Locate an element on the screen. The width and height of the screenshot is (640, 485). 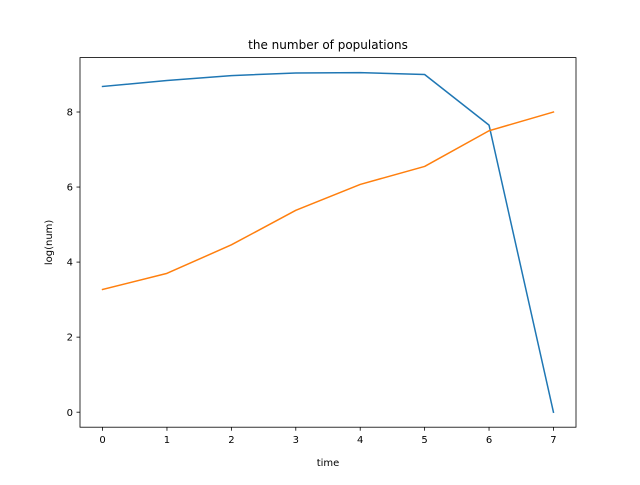
x-tick-label: 3 is located at coordinates (296, 440).